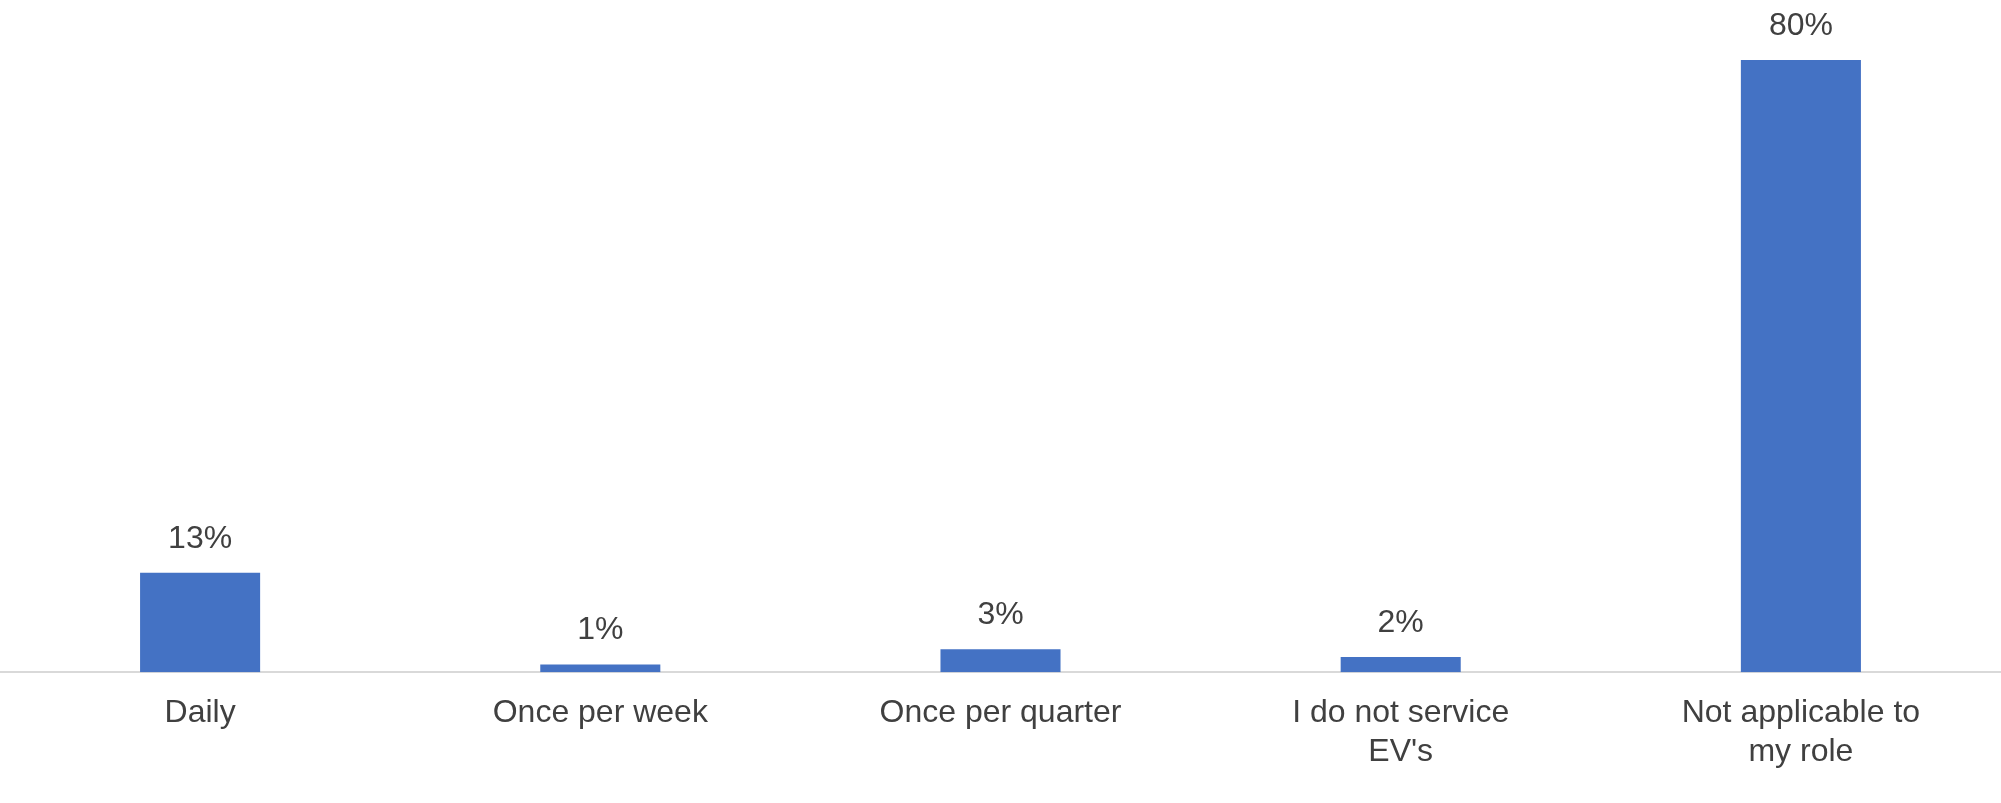 The image size is (2001, 803). Describe the element at coordinates (600, 711) in the screenshot. I see `x-tick-label: Once per week` at that location.